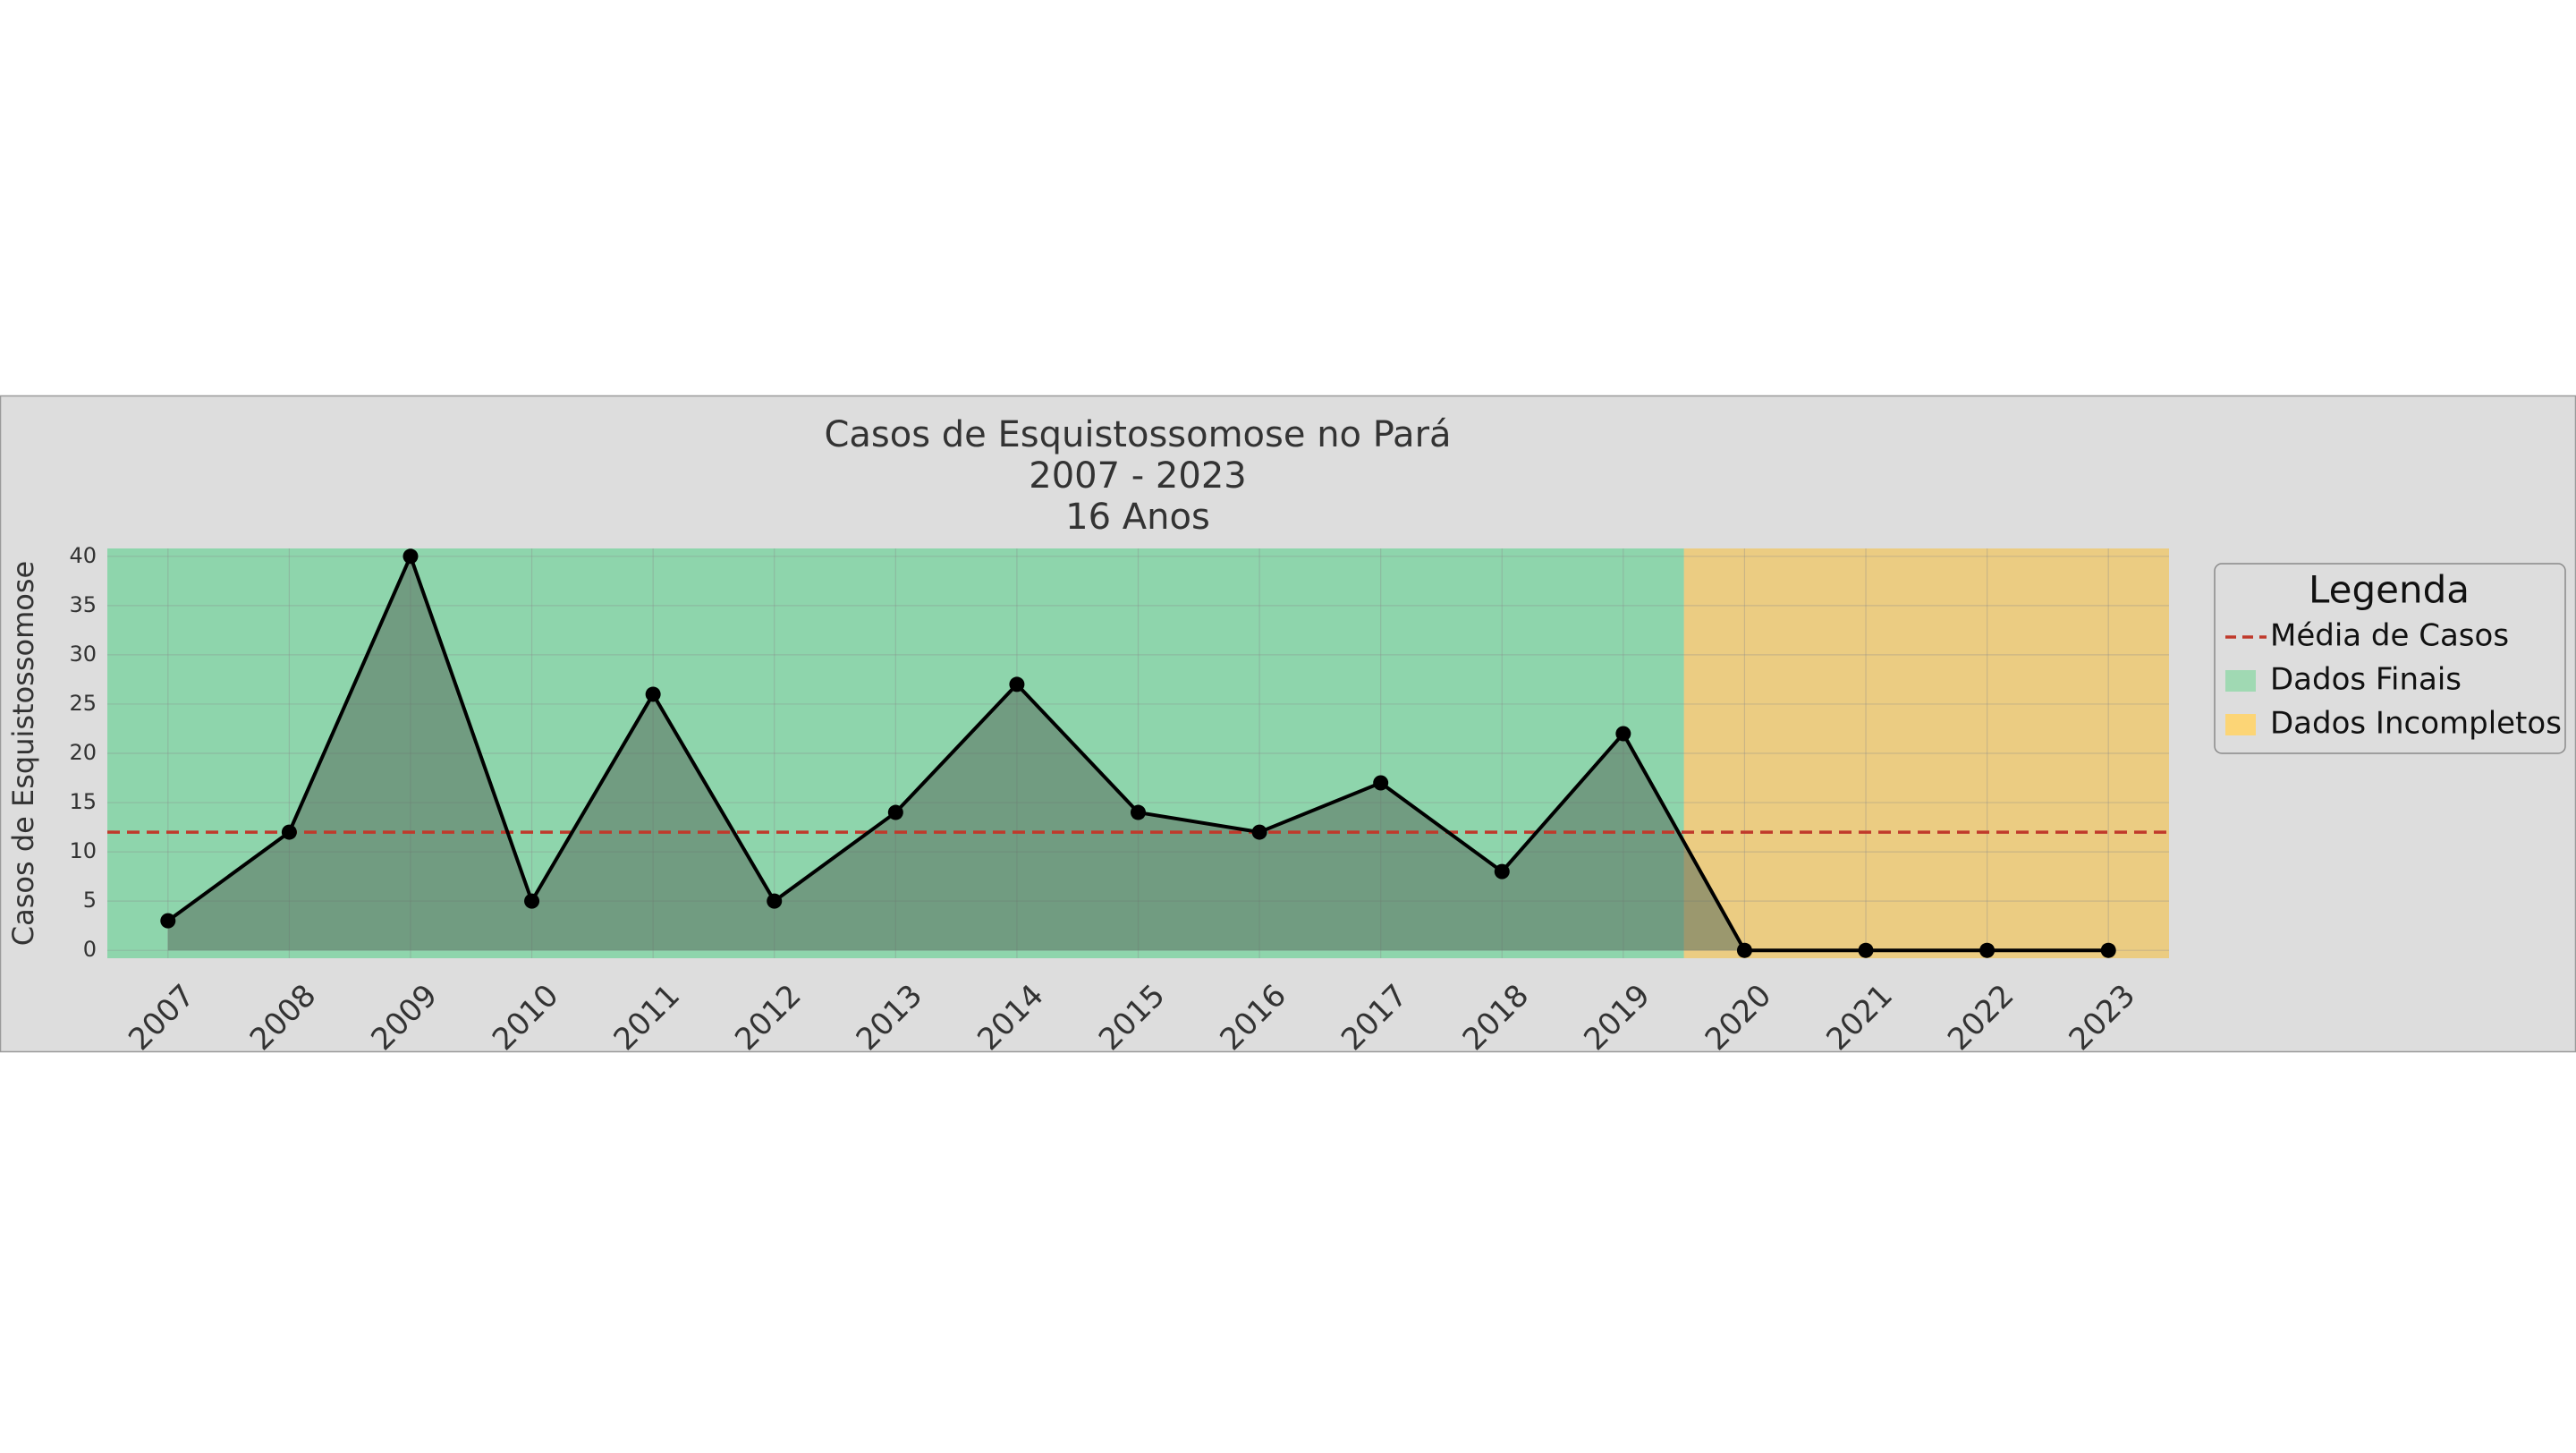 Image resolution: width=2576 pixels, height=1453 pixels. I want to click on legend-box, so click(2390, 658).